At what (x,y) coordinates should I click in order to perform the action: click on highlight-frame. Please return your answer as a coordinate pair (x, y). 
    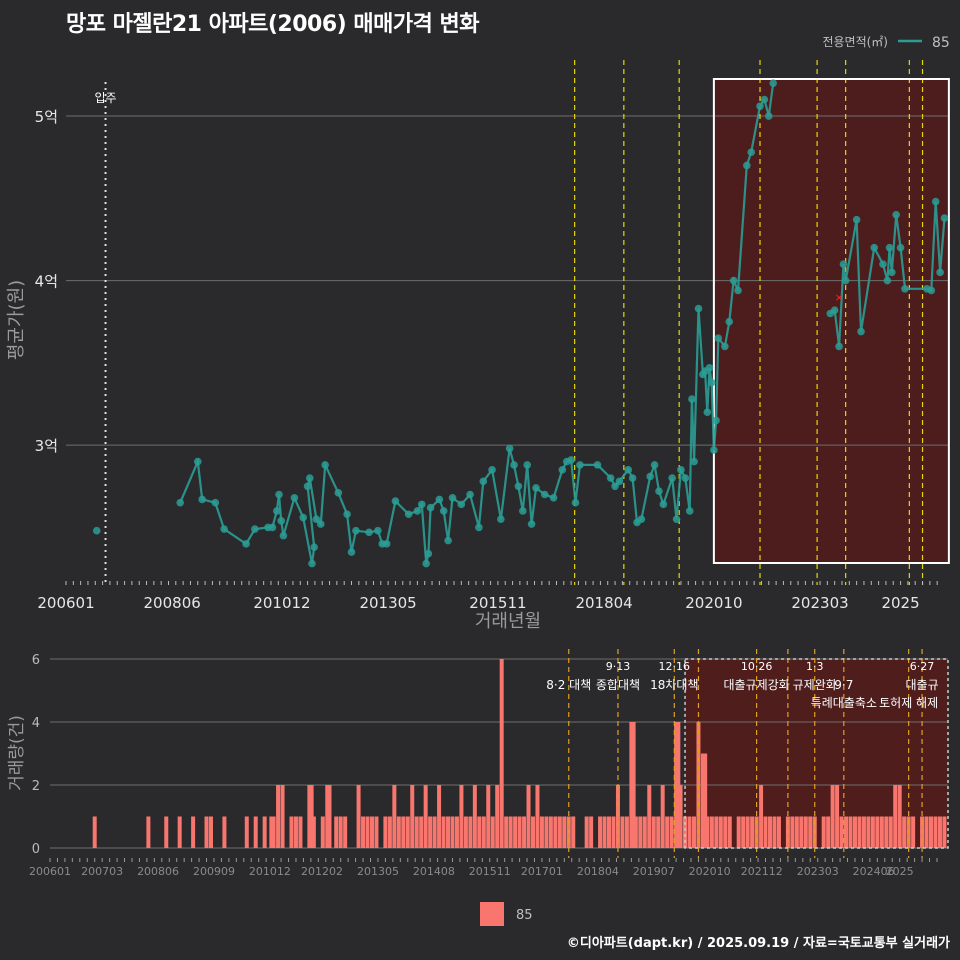
    Looking at the image, I should click on (831, 321).